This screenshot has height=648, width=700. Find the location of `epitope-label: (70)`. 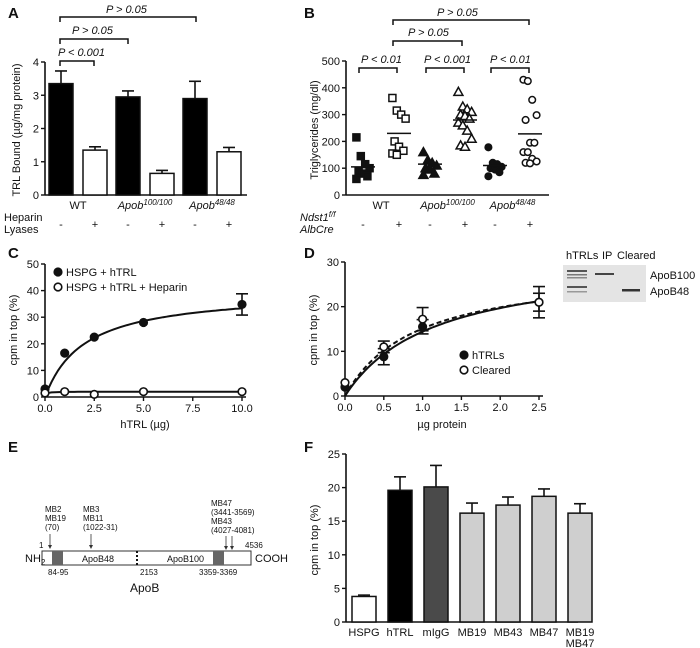

epitope-label: (70) is located at coordinates (52, 527).